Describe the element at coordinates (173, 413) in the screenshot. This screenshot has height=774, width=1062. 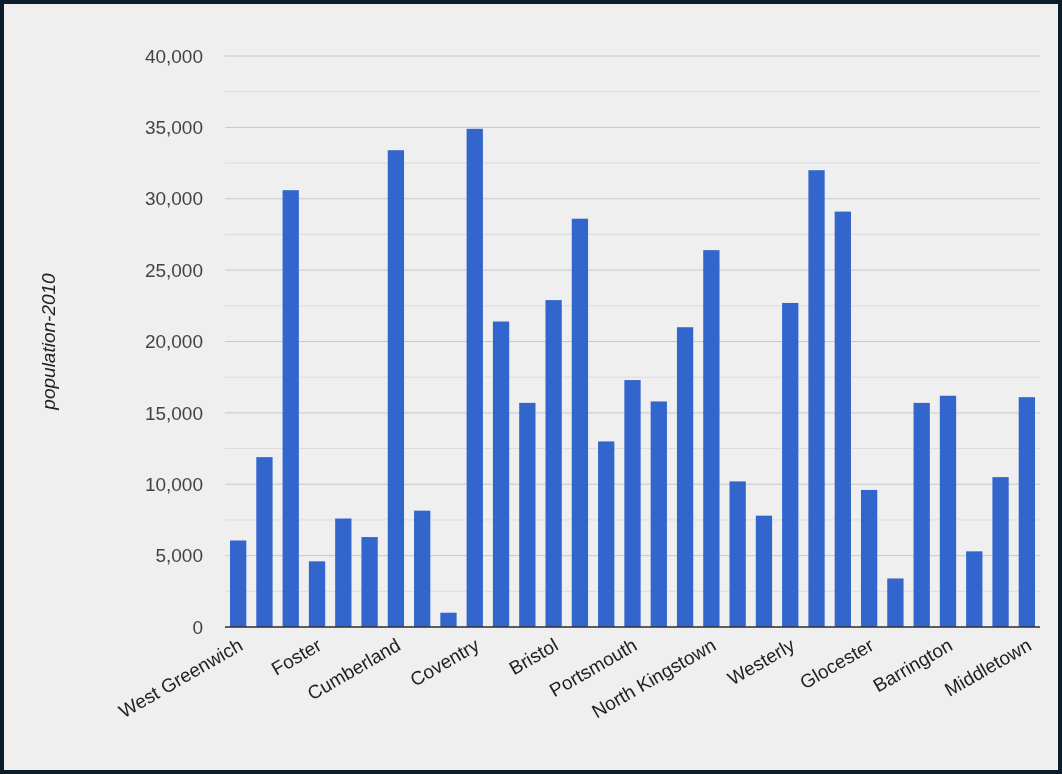
I see `y-tick-label: 15,000` at that location.